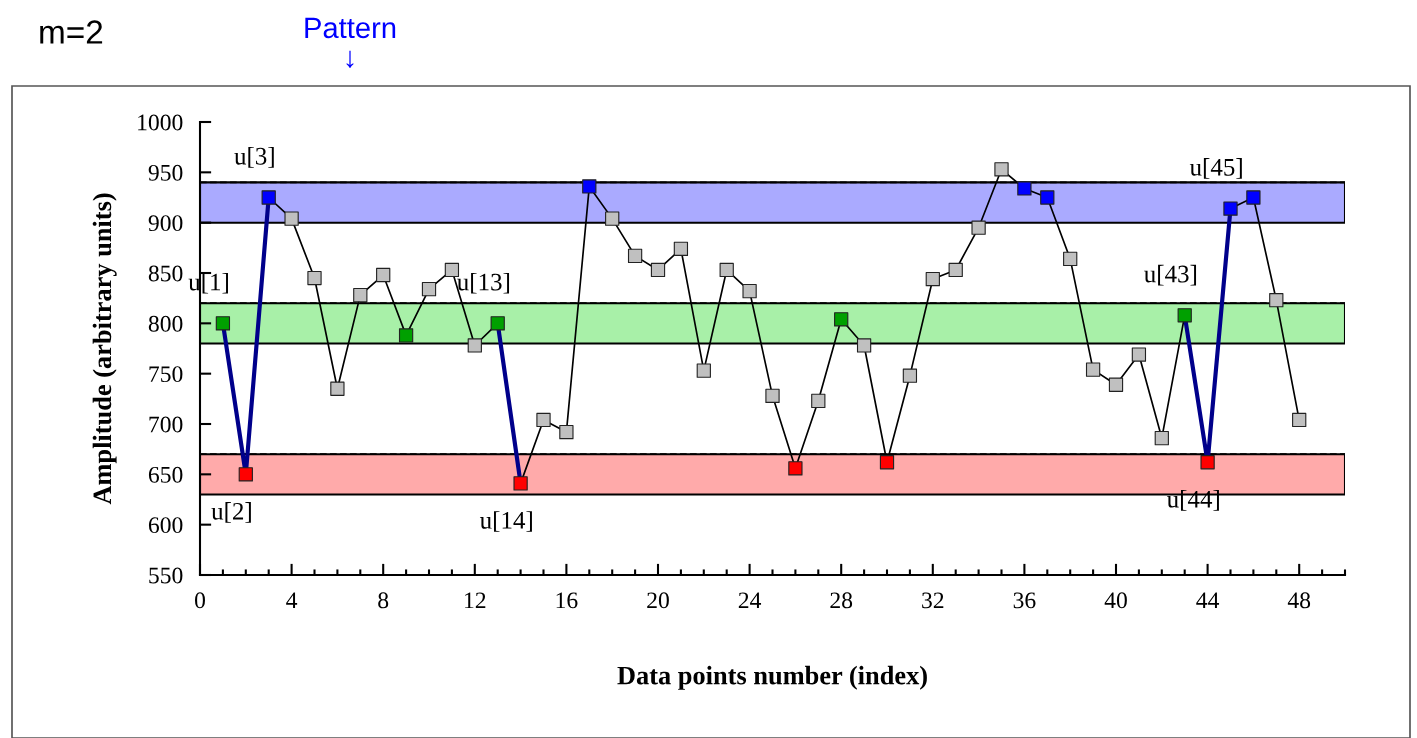 The width and height of the screenshot is (1417, 738). I want to click on y-tick-label: 550, so click(166, 575).